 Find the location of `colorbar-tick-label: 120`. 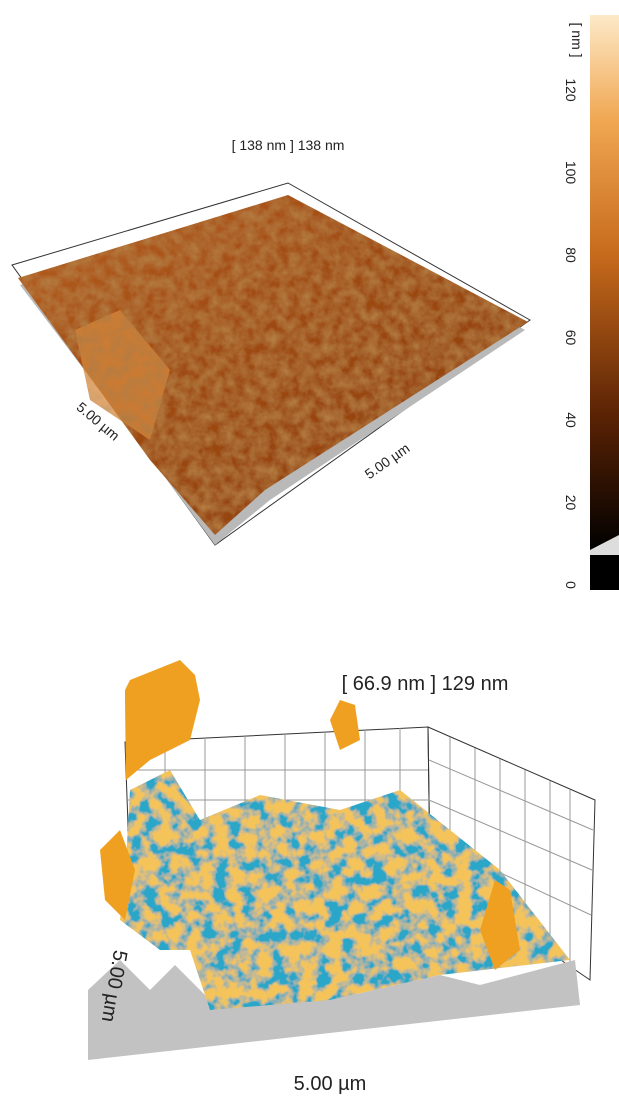

colorbar-tick-label: 120 is located at coordinates (571, 90).